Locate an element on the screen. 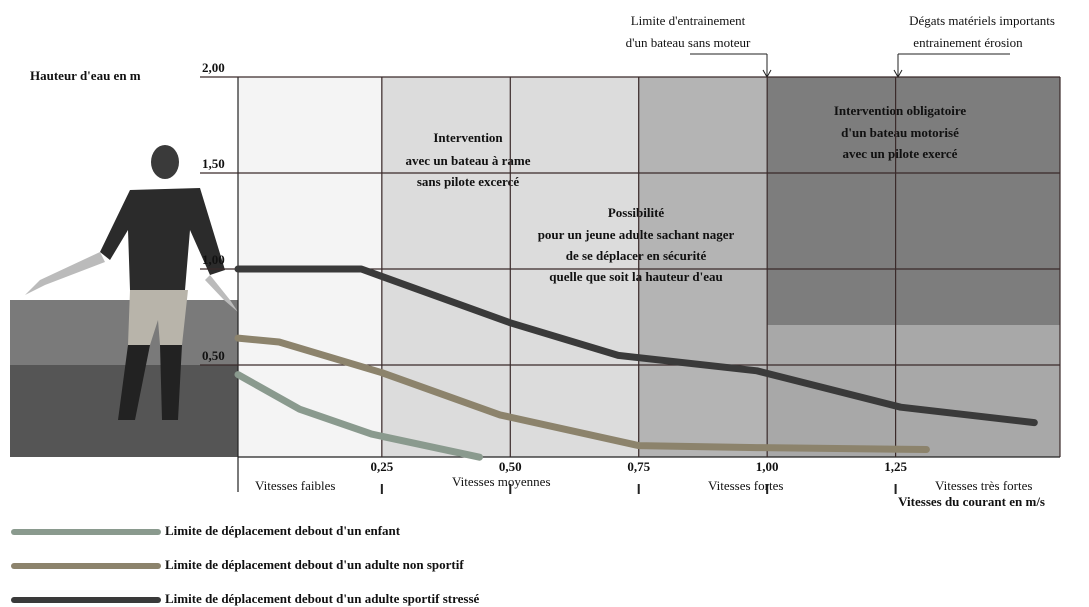 This screenshot has width=1089, height=607. annotation: Limite d'entrainement is located at coordinates (688, 20).